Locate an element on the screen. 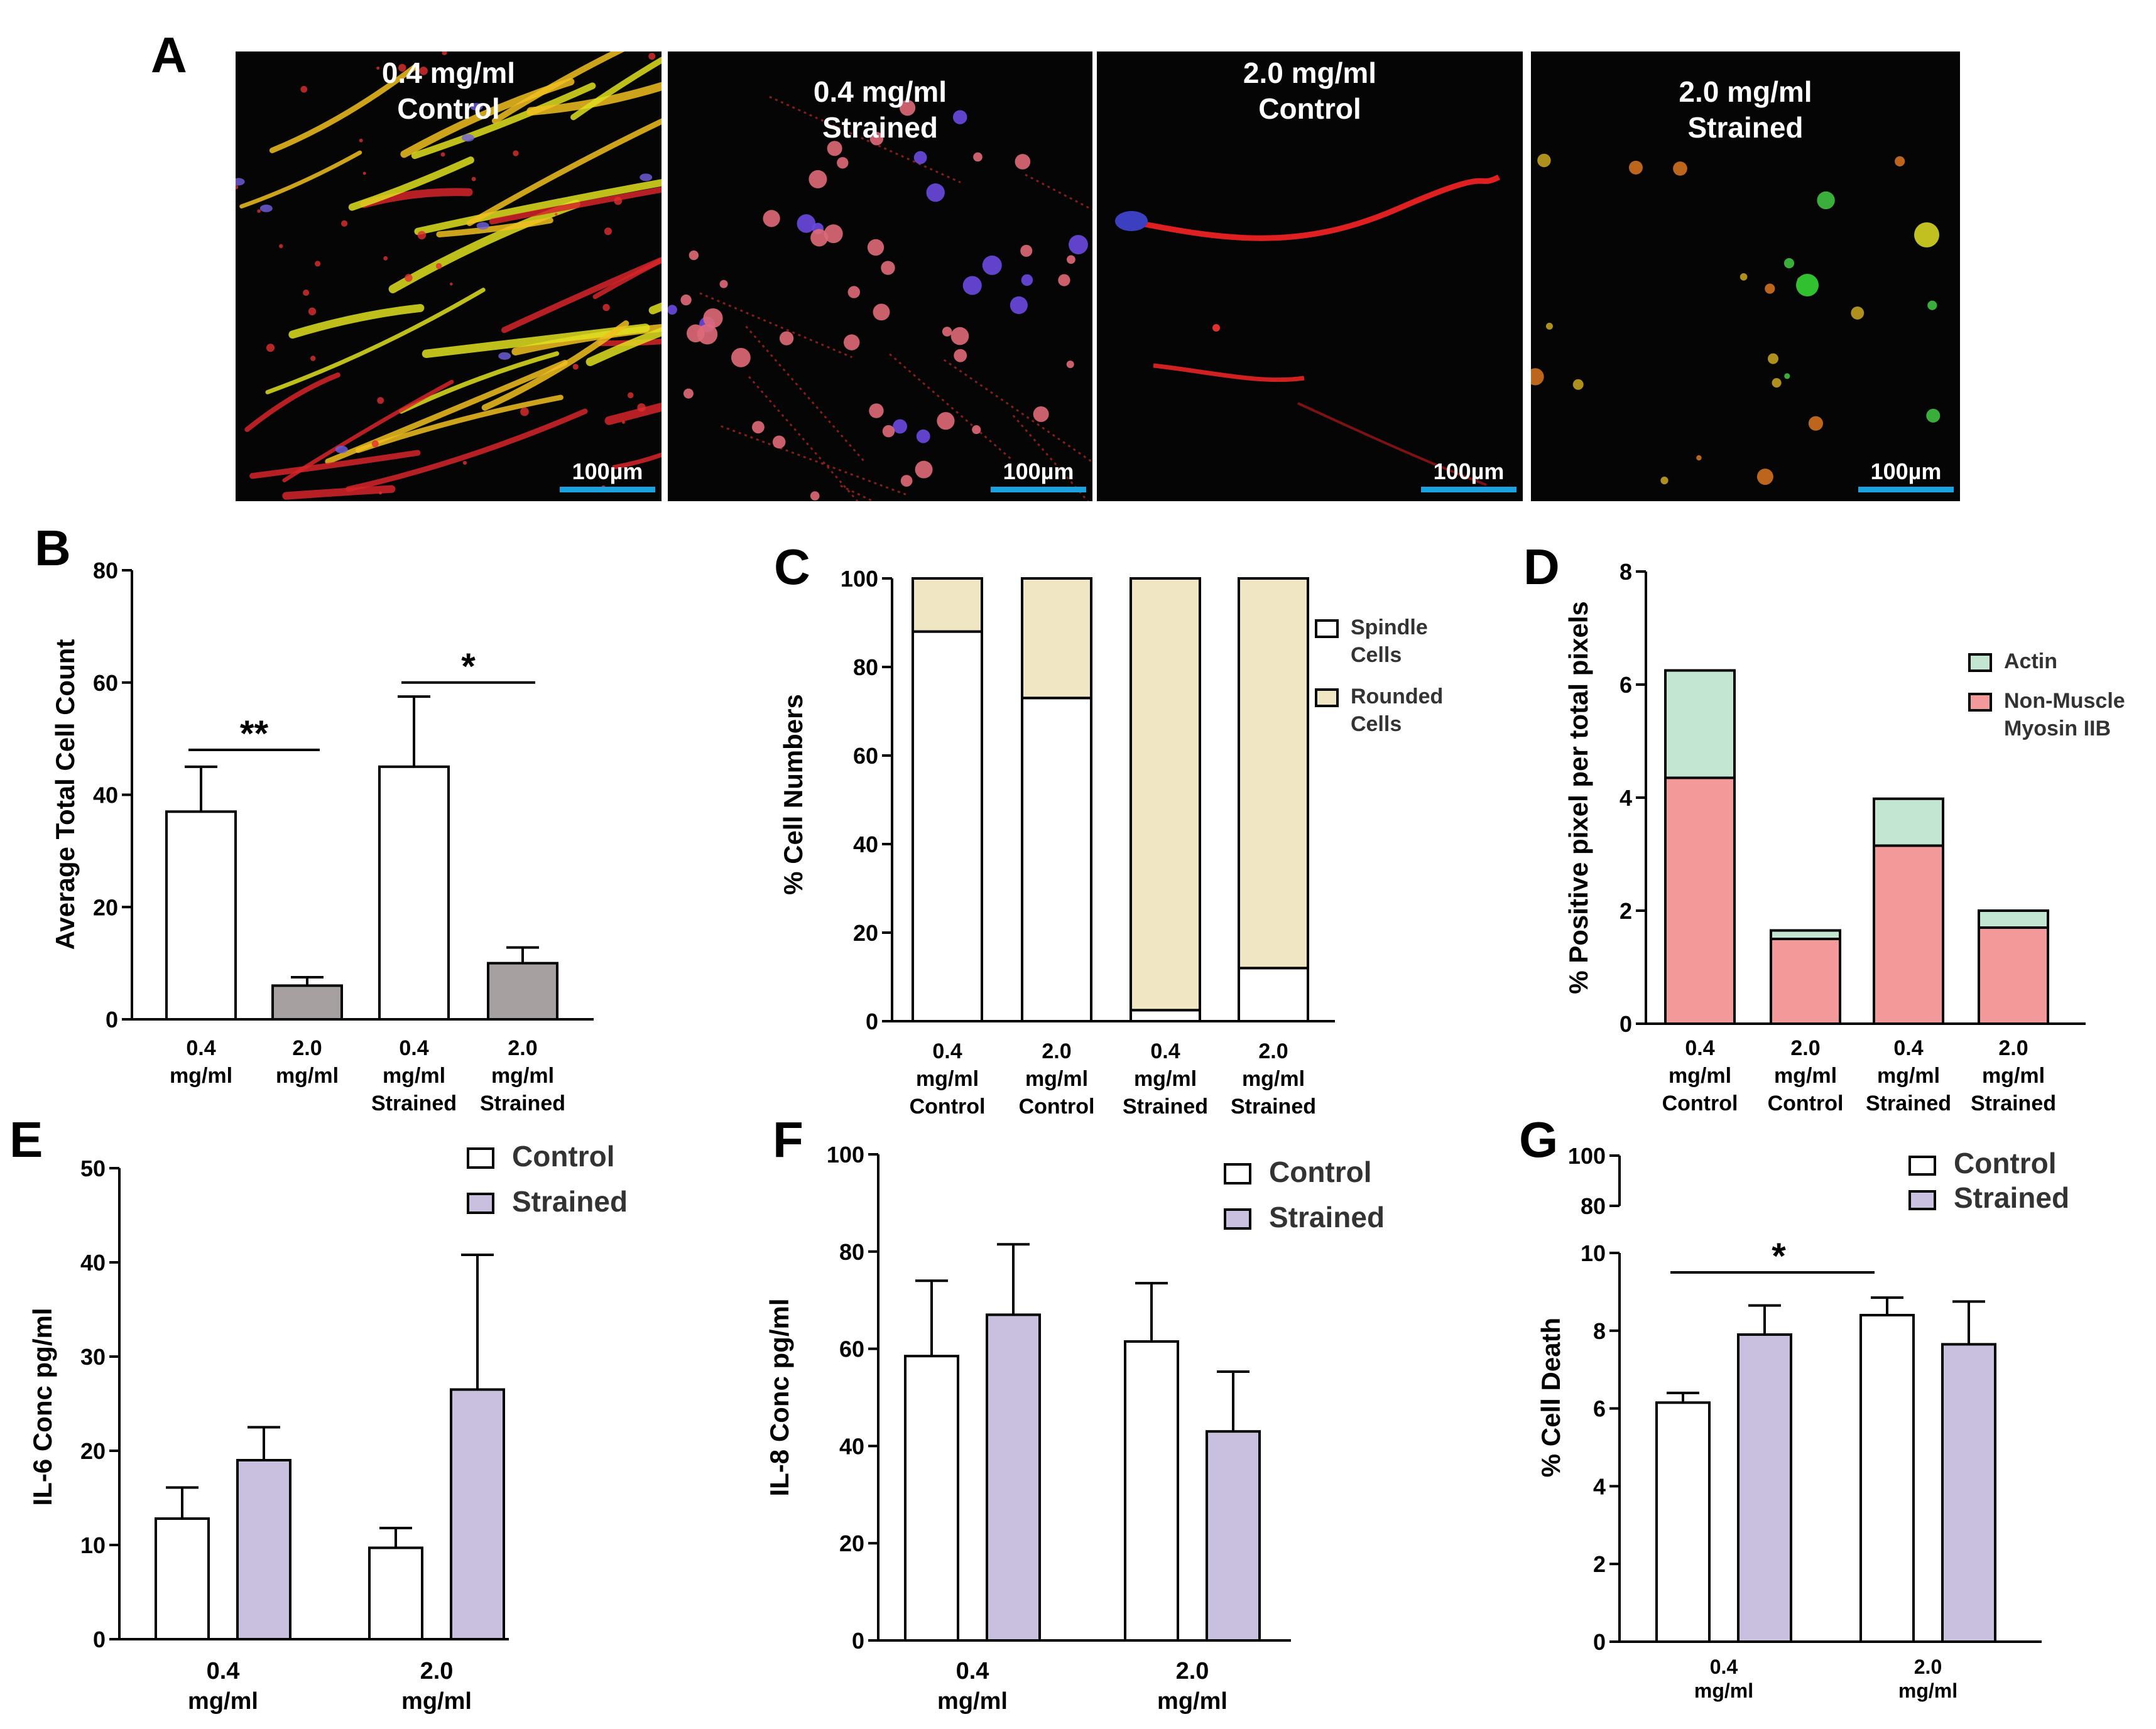  panel-letter-c: C is located at coordinates (792, 567).